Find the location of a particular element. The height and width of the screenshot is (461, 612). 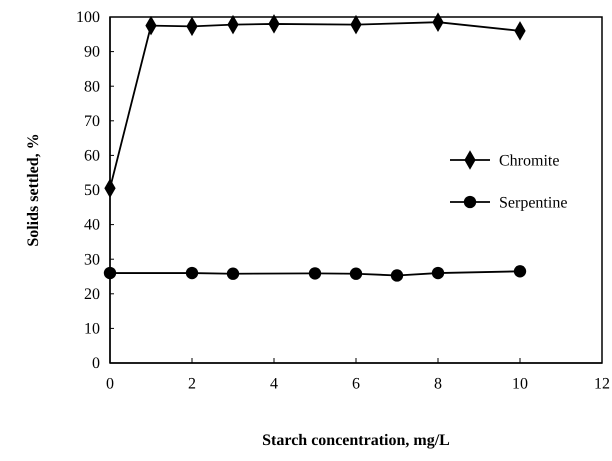

x-tick-label: 12 is located at coordinates (602, 383).